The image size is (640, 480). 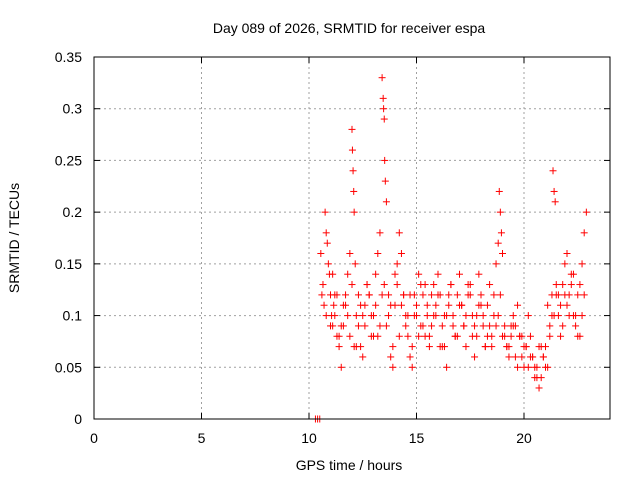 What do you see at coordinates (417, 438) in the screenshot?
I see `x-tick-label: 15` at bounding box center [417, 438].